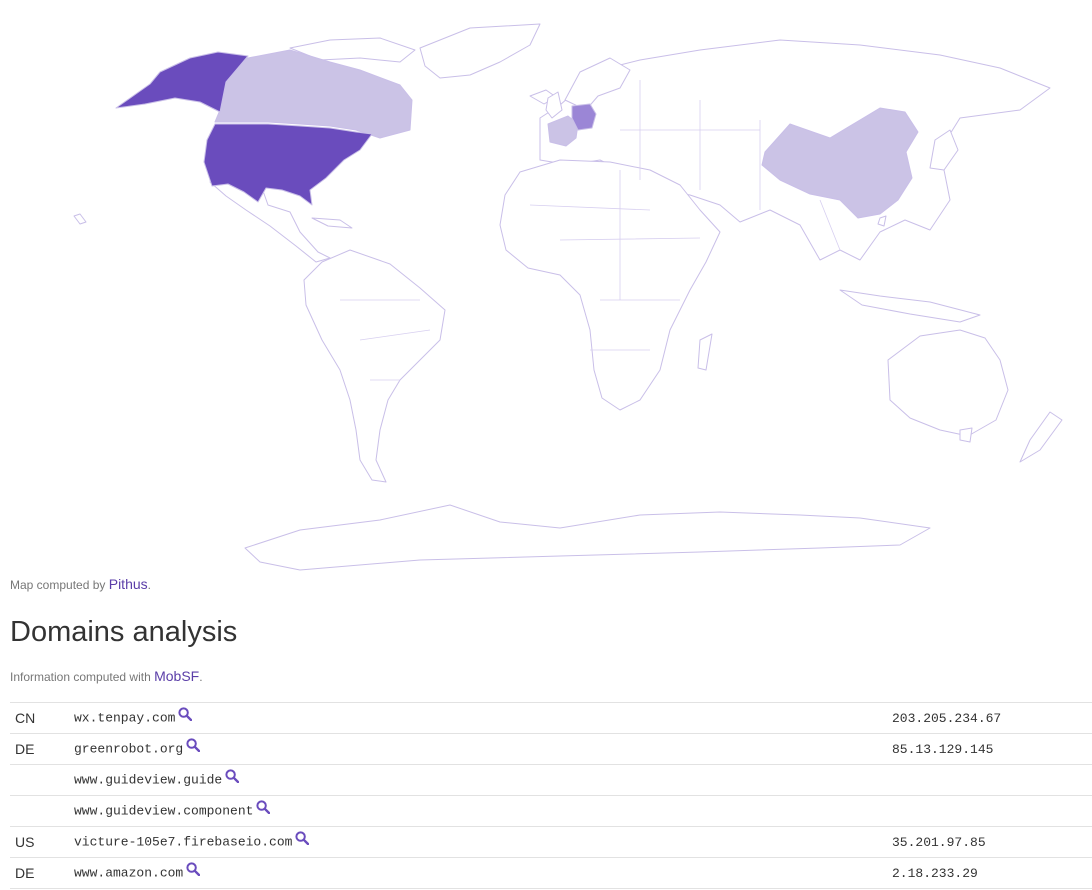 This screenshot has width=1092, height=890. I want to click on country-arctic-islands, so click(352, 50).